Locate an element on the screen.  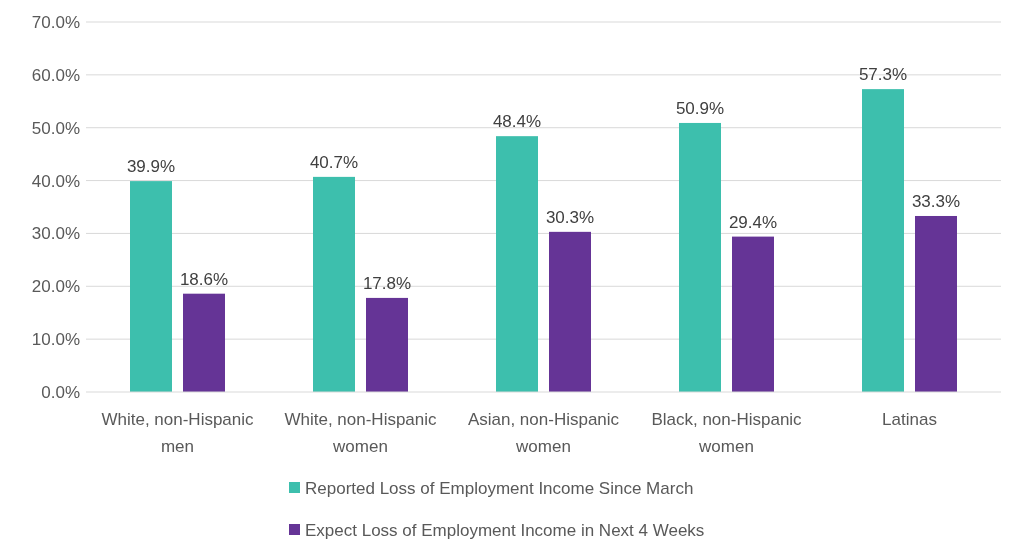
data-label: 29.4% is located at coordinates (753, 222).